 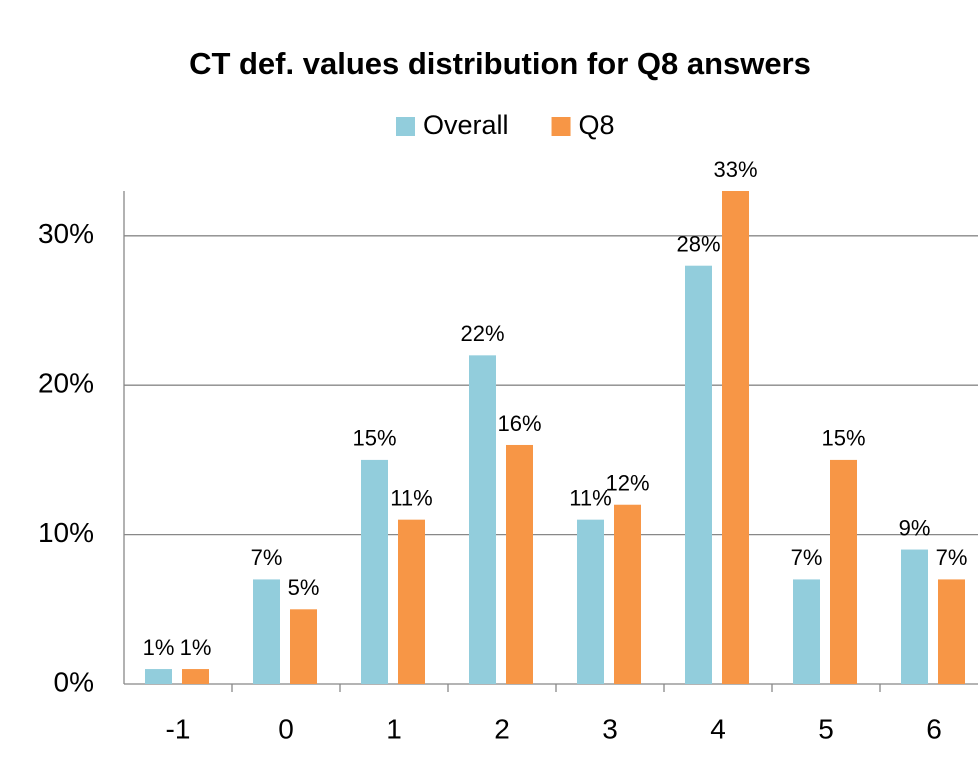 What do you see at coordinates (826, 728) in the screenshot?
I see `x-tick-label: 5` at bounding box center [826, 728].